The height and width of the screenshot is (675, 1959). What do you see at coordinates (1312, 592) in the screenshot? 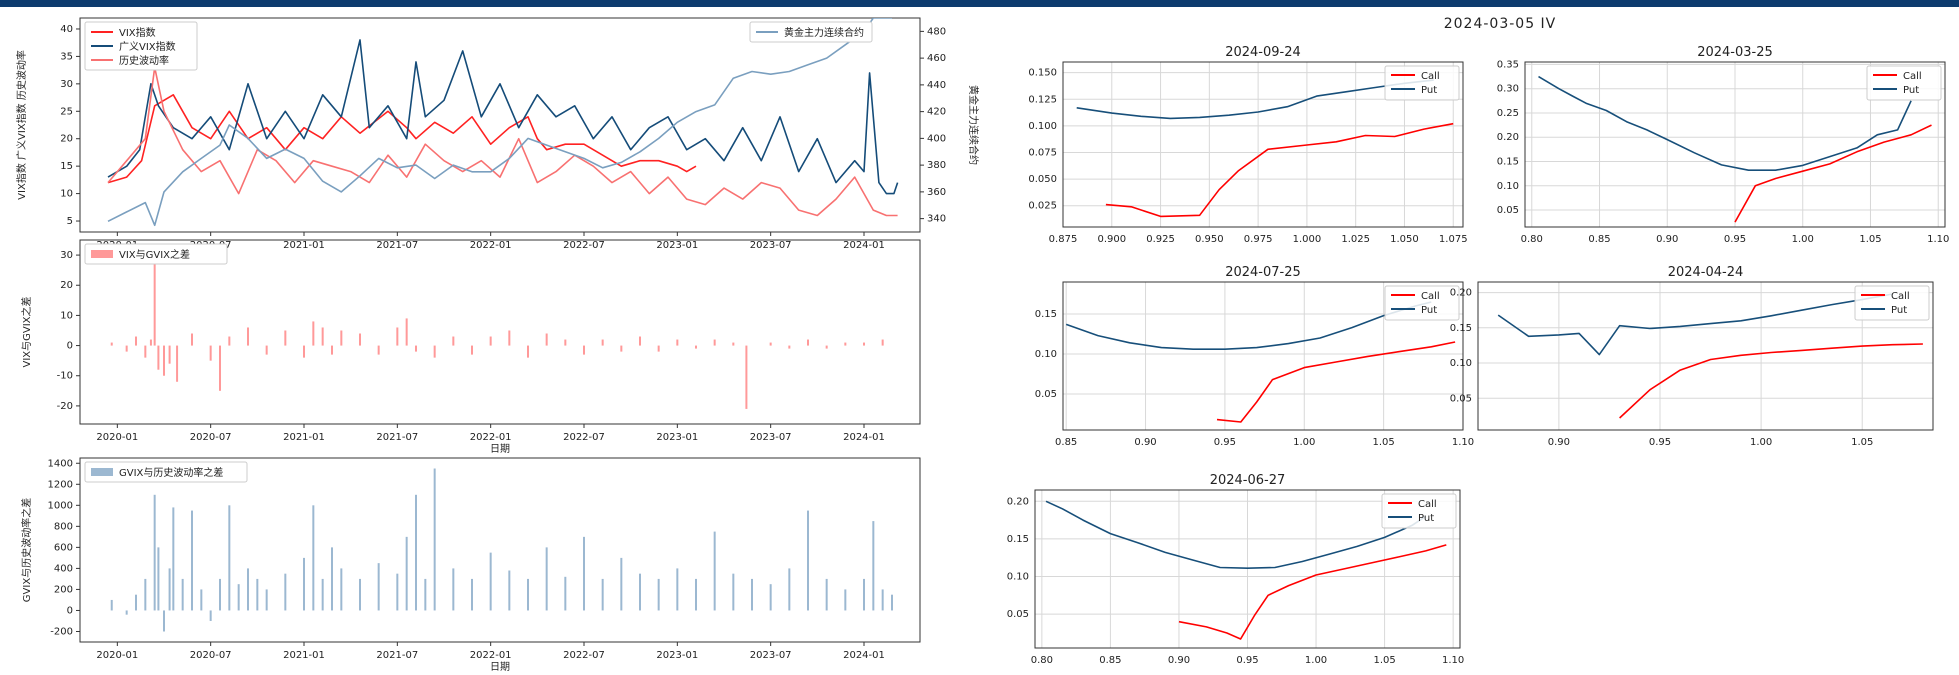
I see `s5-series-call` at bounding box center [1312, 592].